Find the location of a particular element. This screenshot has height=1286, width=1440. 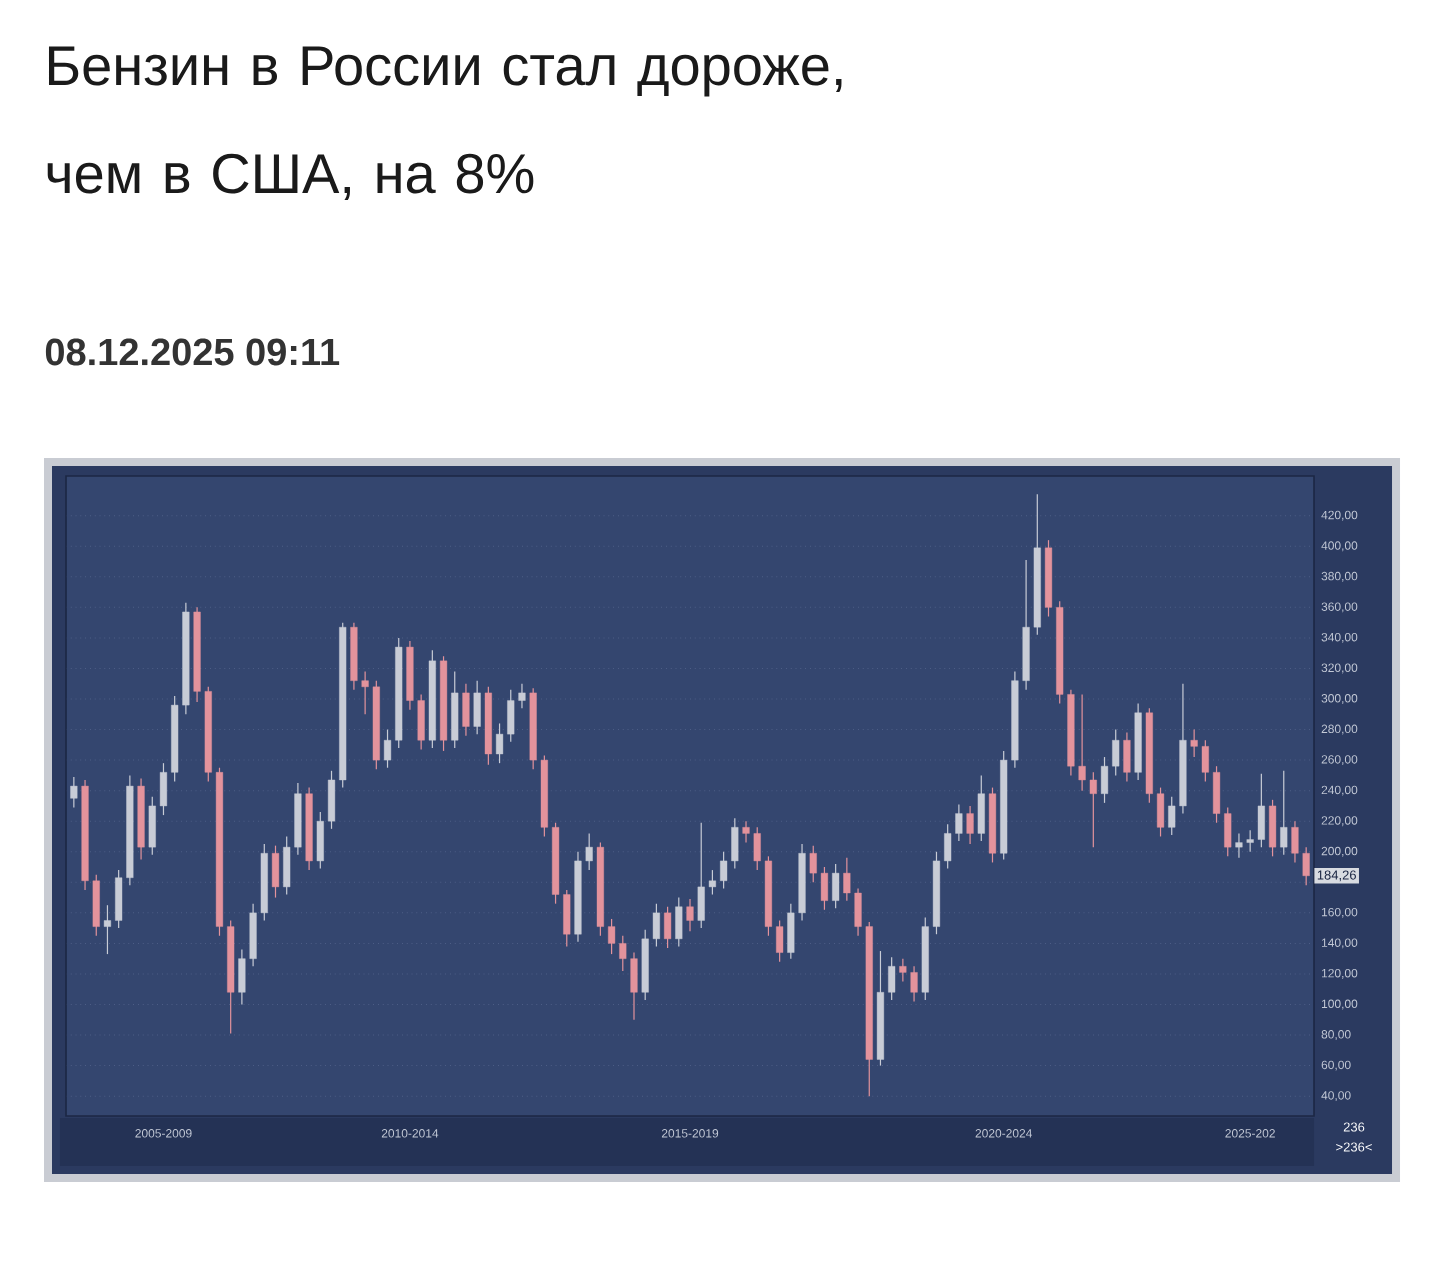

chart-subtitle: 08.12.2025 09:11 is located at coordinates (192, 352).